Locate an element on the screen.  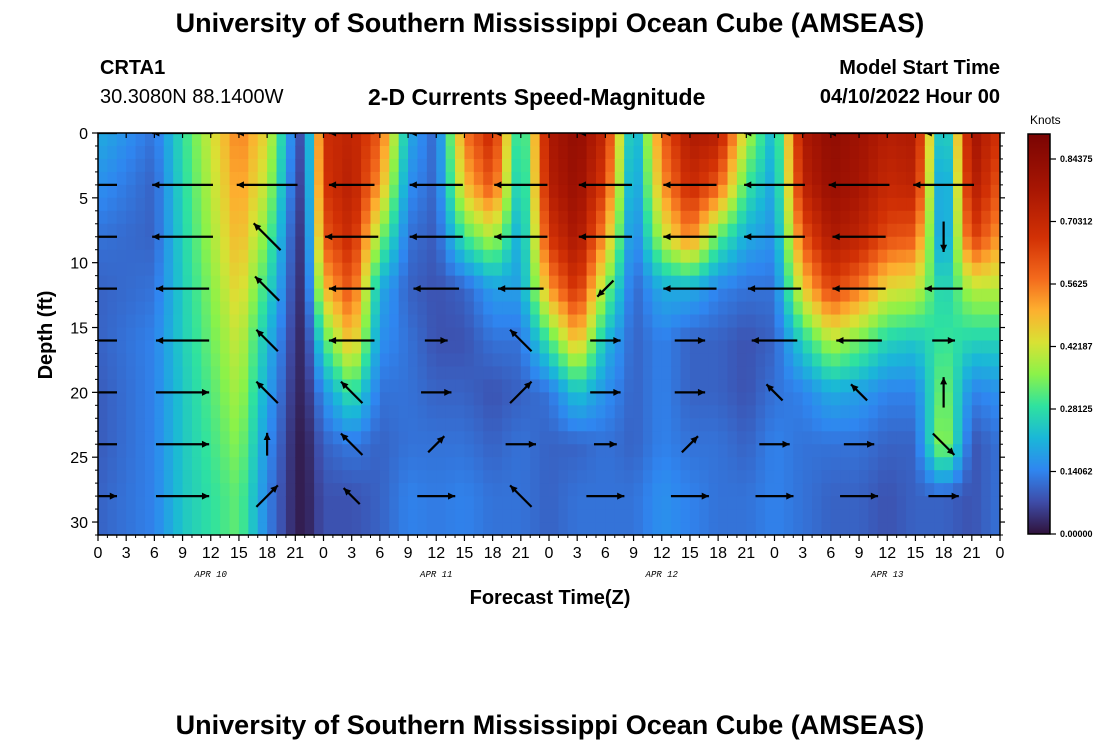
x-tick-label: 3 is located at coordinates (802, 553).